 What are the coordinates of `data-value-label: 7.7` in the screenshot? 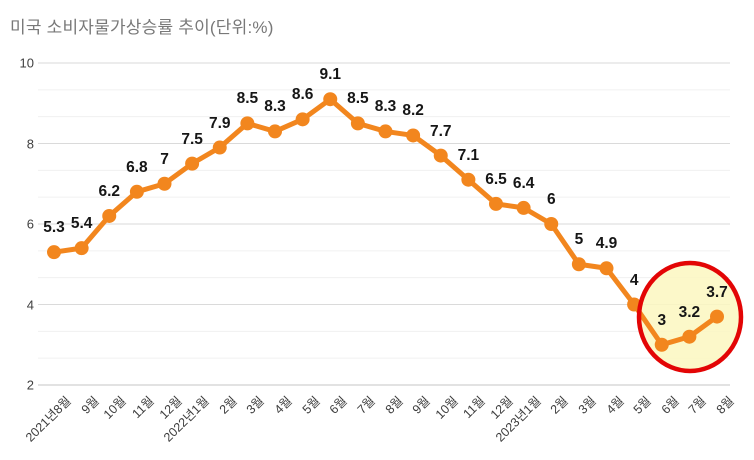 It's located at (440, 131).